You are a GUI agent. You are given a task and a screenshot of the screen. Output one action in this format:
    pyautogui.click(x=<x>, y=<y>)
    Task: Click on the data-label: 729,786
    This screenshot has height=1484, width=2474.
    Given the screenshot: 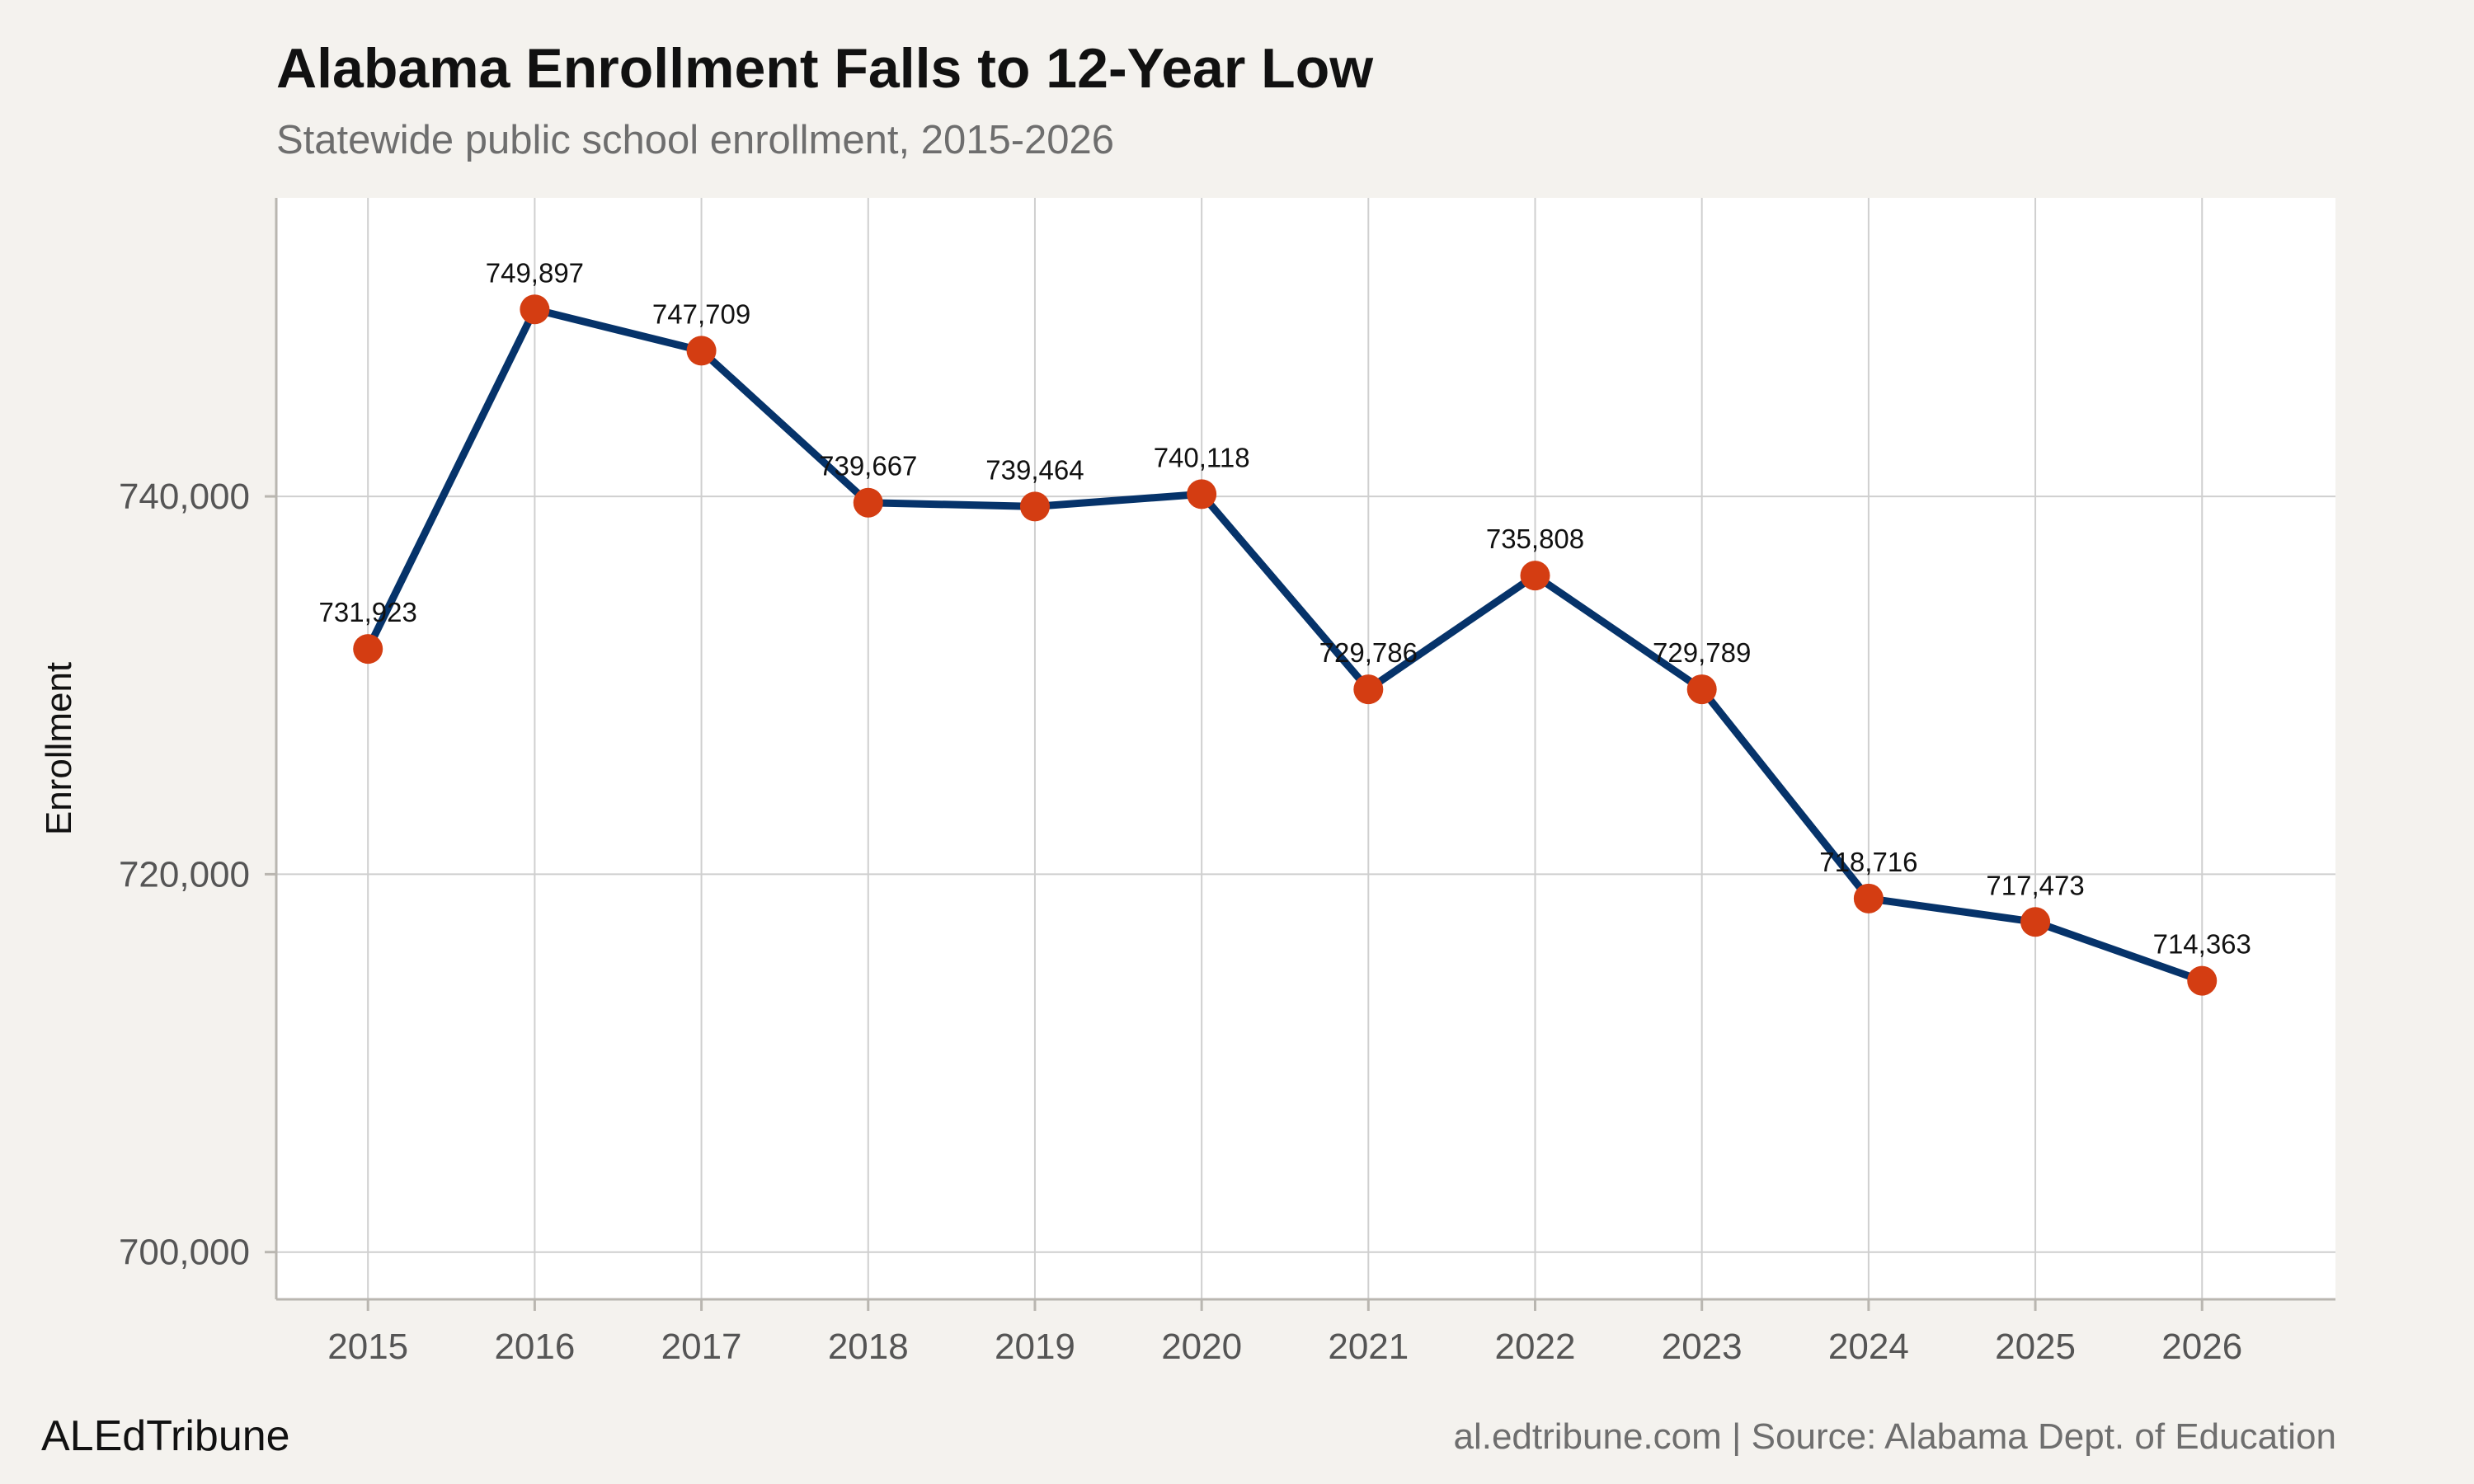 What is the action you would take?
    pyautogui.click(x=1368, y=652)
    